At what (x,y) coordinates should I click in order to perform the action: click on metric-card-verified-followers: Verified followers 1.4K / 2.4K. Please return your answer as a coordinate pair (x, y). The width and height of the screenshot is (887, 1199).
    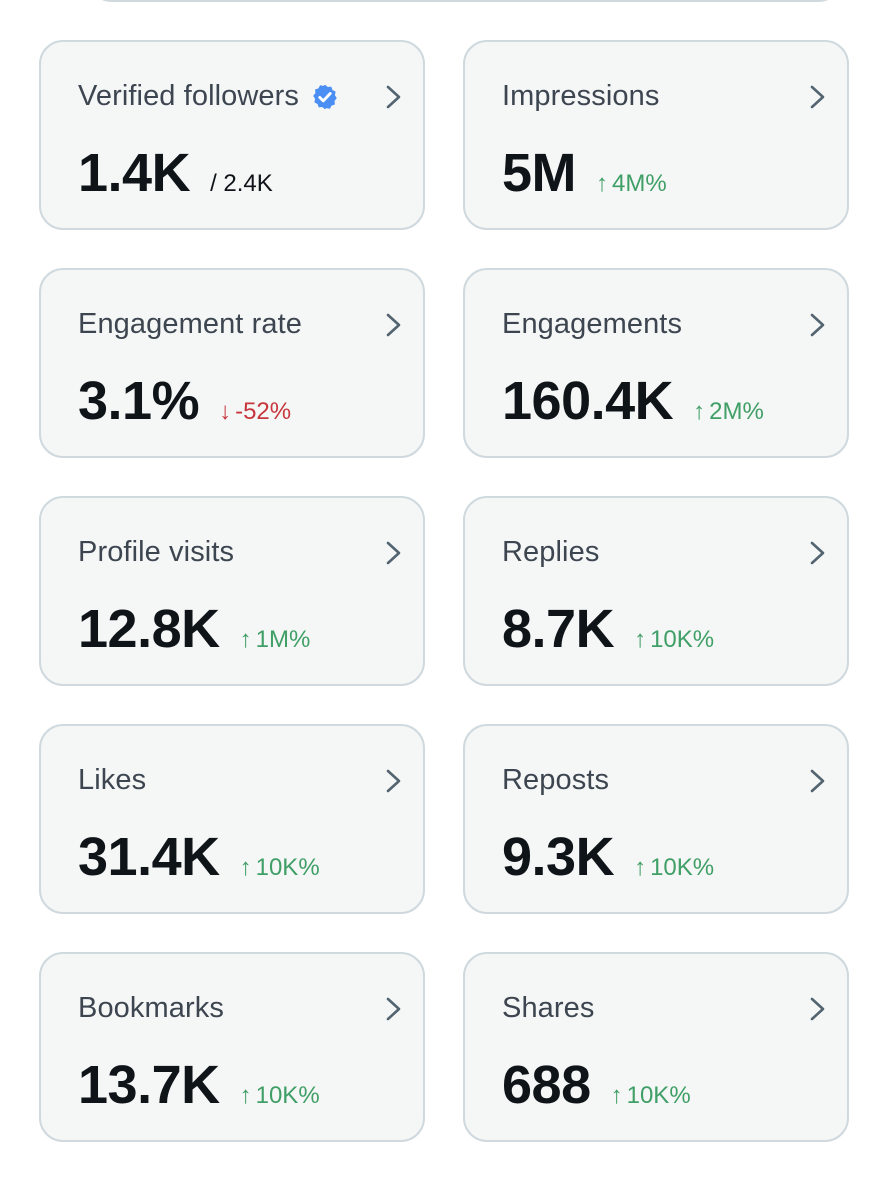
    Looking at the image, I should click on (232, 135).